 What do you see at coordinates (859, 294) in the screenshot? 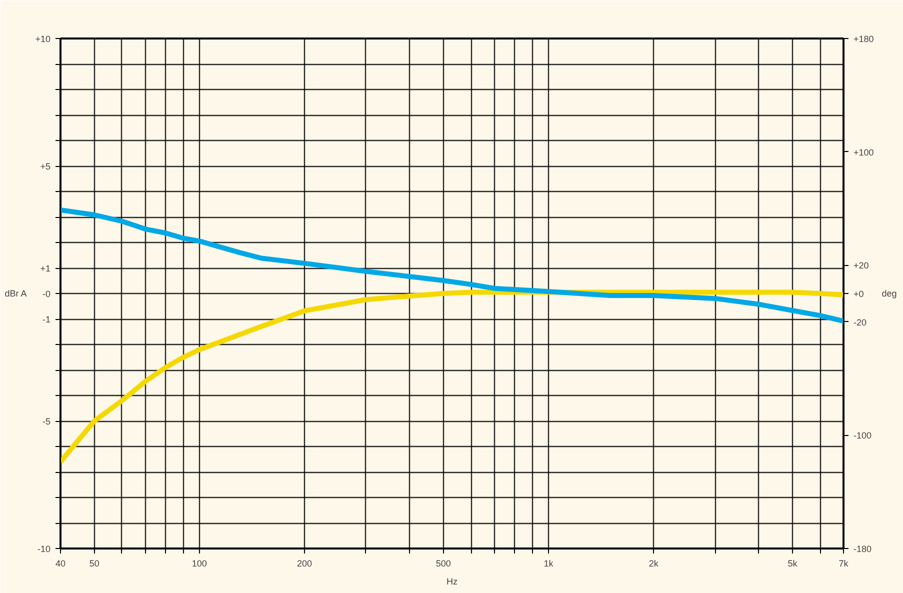
I see `y2-tick-label: +0` at bounding box center [859, 294].